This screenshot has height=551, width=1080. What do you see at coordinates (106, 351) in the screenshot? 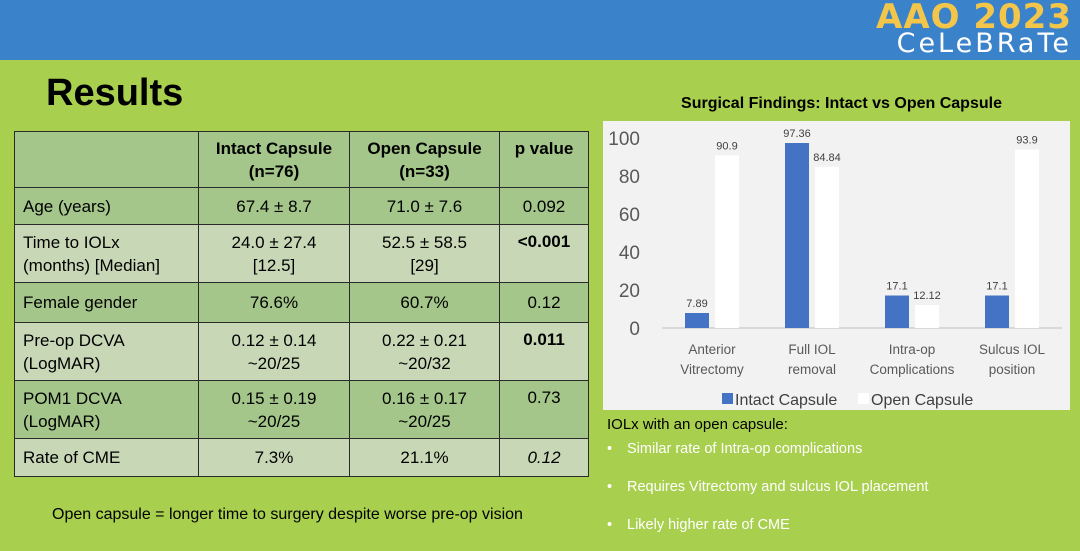
I see `row-label: Pre-op DCVA (LogMAR)` at bounding box center [106, 351].